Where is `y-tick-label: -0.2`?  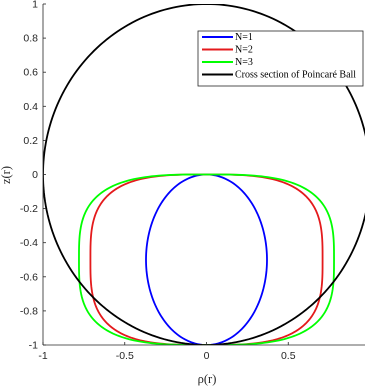
y-tick-label: -0.2 is located at coordinates (29, 209).